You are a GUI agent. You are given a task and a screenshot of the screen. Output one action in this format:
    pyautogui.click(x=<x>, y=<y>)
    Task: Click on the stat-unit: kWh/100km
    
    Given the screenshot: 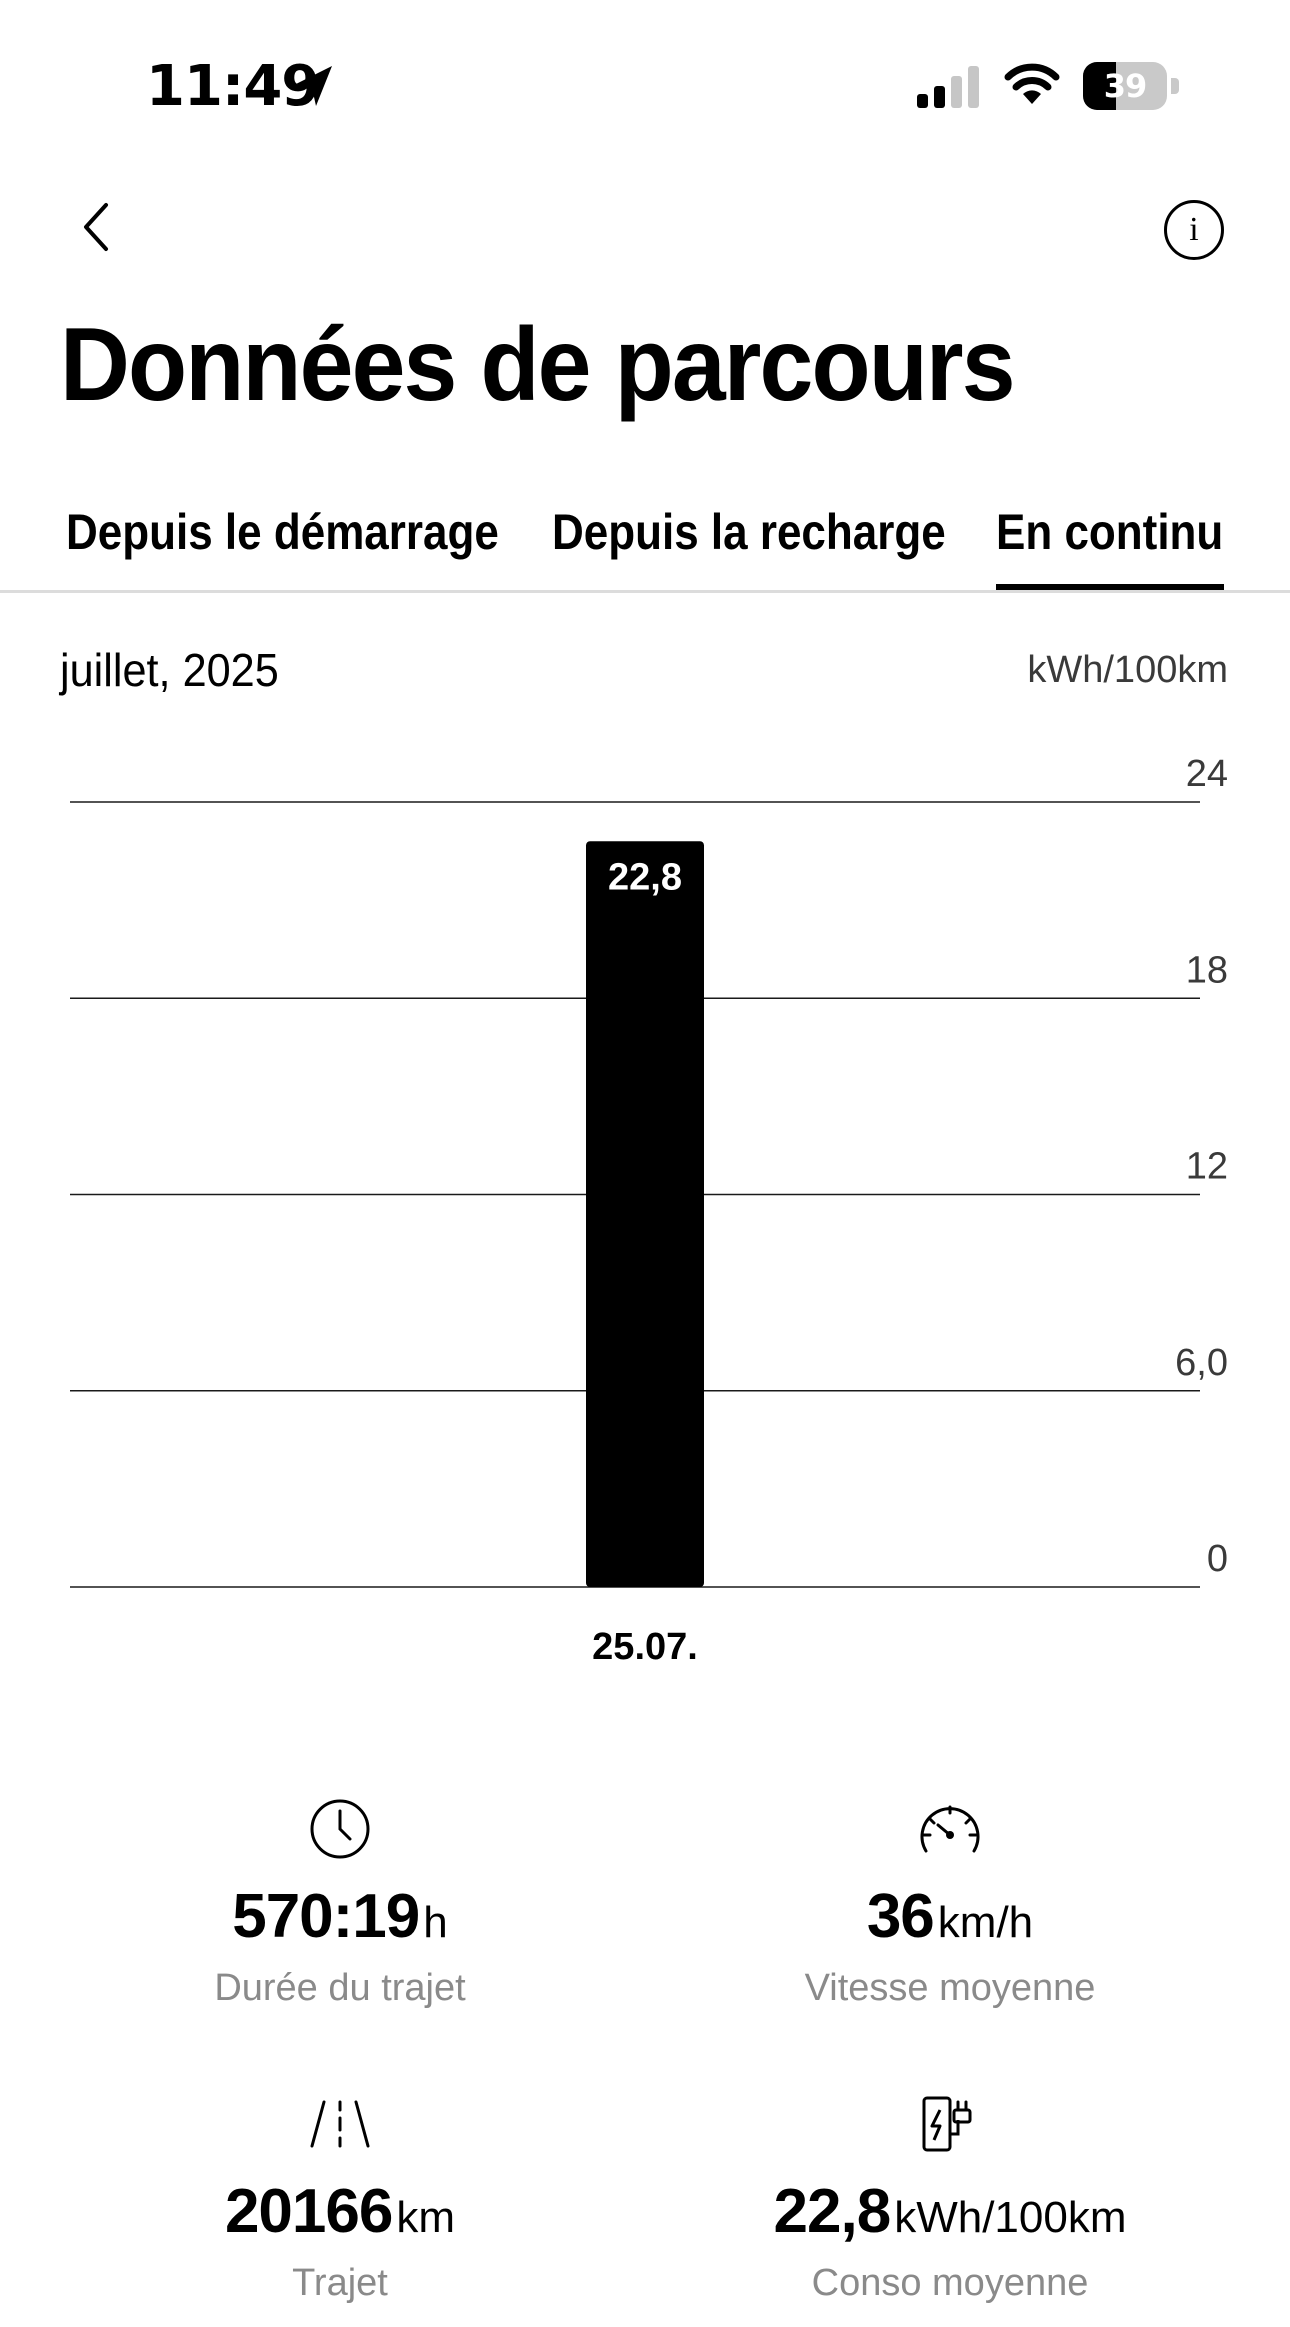 What is the action you would take?
    pyautogui.click(x=1010, y=2217)
    